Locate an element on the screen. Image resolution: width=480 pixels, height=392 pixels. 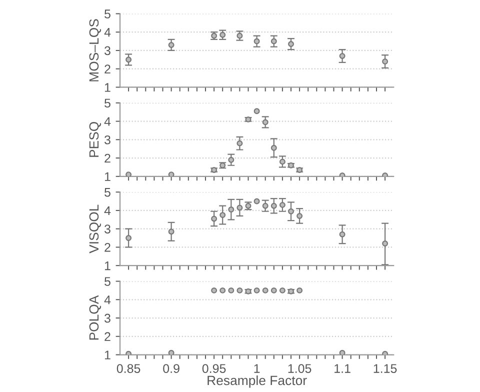
x-tick-label: 1.15 is located at coordinates (385, 368).